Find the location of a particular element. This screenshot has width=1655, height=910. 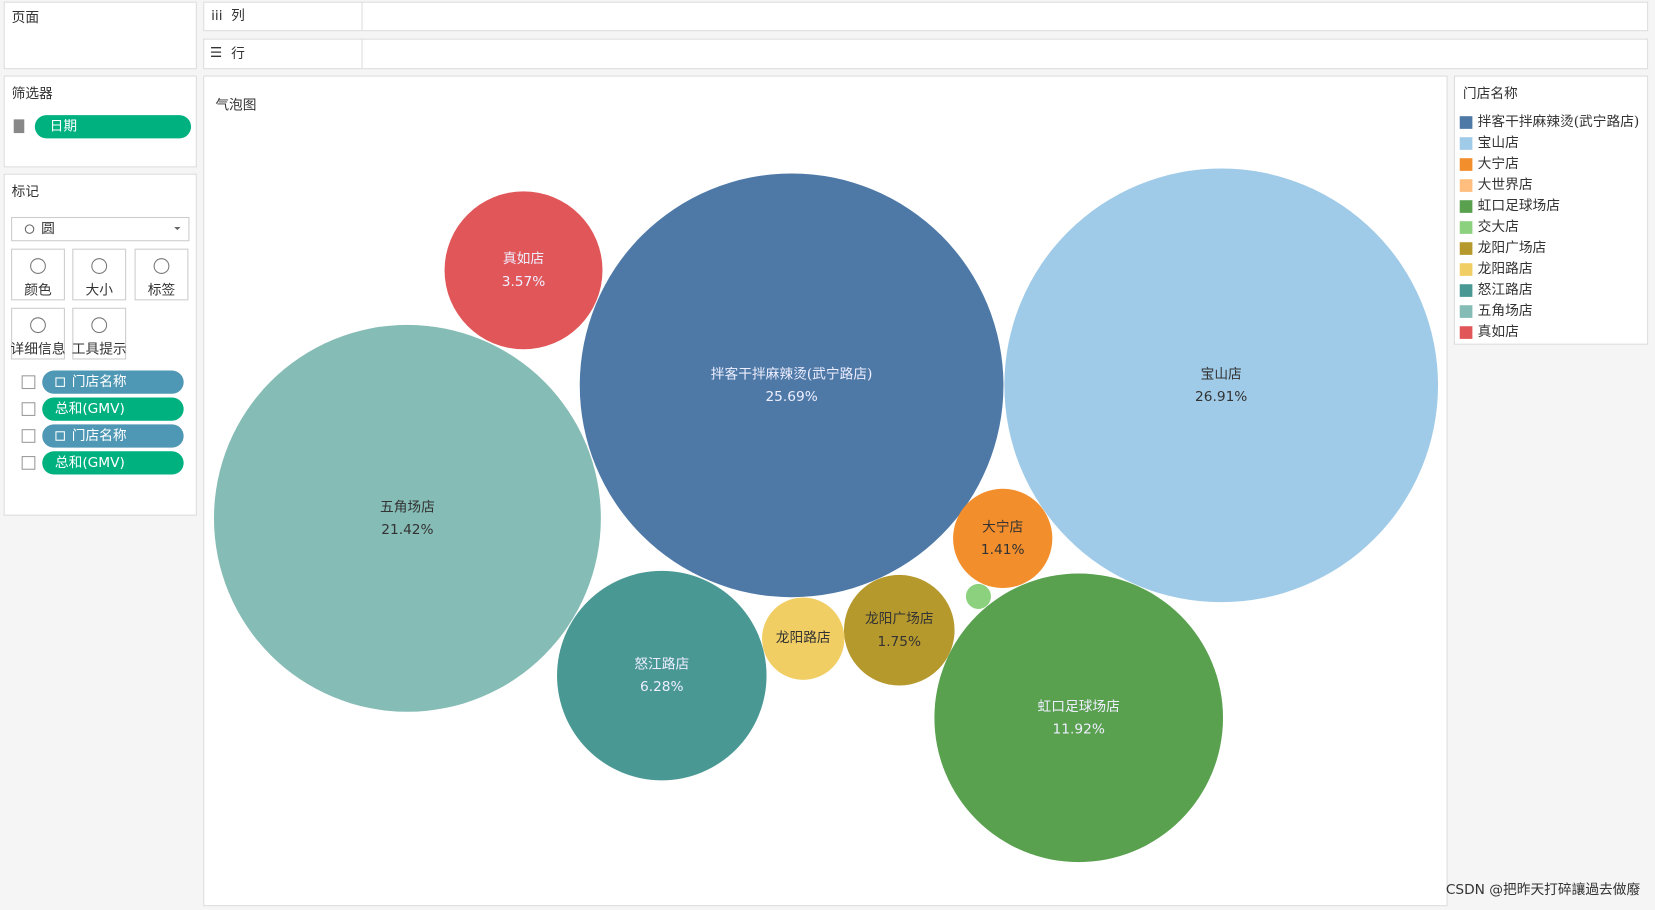

bubble-value: 25.69% is located at coordinates (791, 397).